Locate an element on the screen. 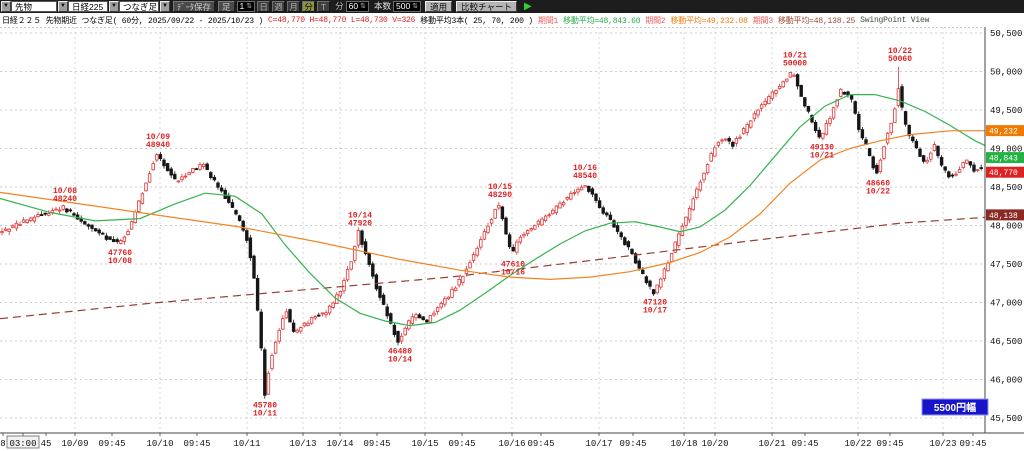  toggle-month: 月 is located at coordinates (294, 6).